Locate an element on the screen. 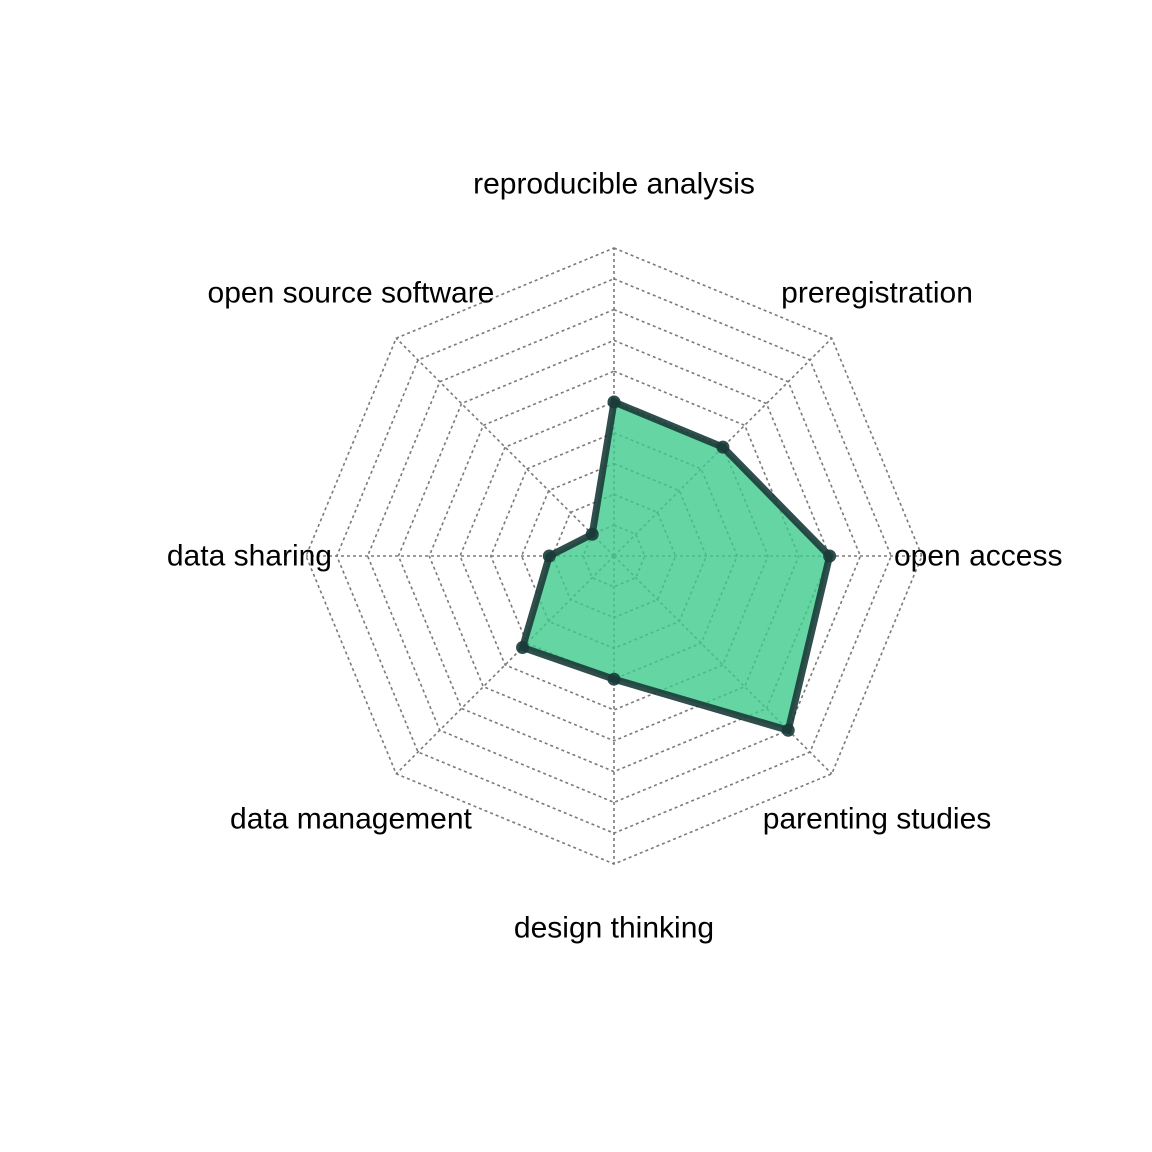 Image resolution: width=1152 pixels, height=1152 pixels. axis-label-design-thinking: design thinking is located at coordinates (614, 928).